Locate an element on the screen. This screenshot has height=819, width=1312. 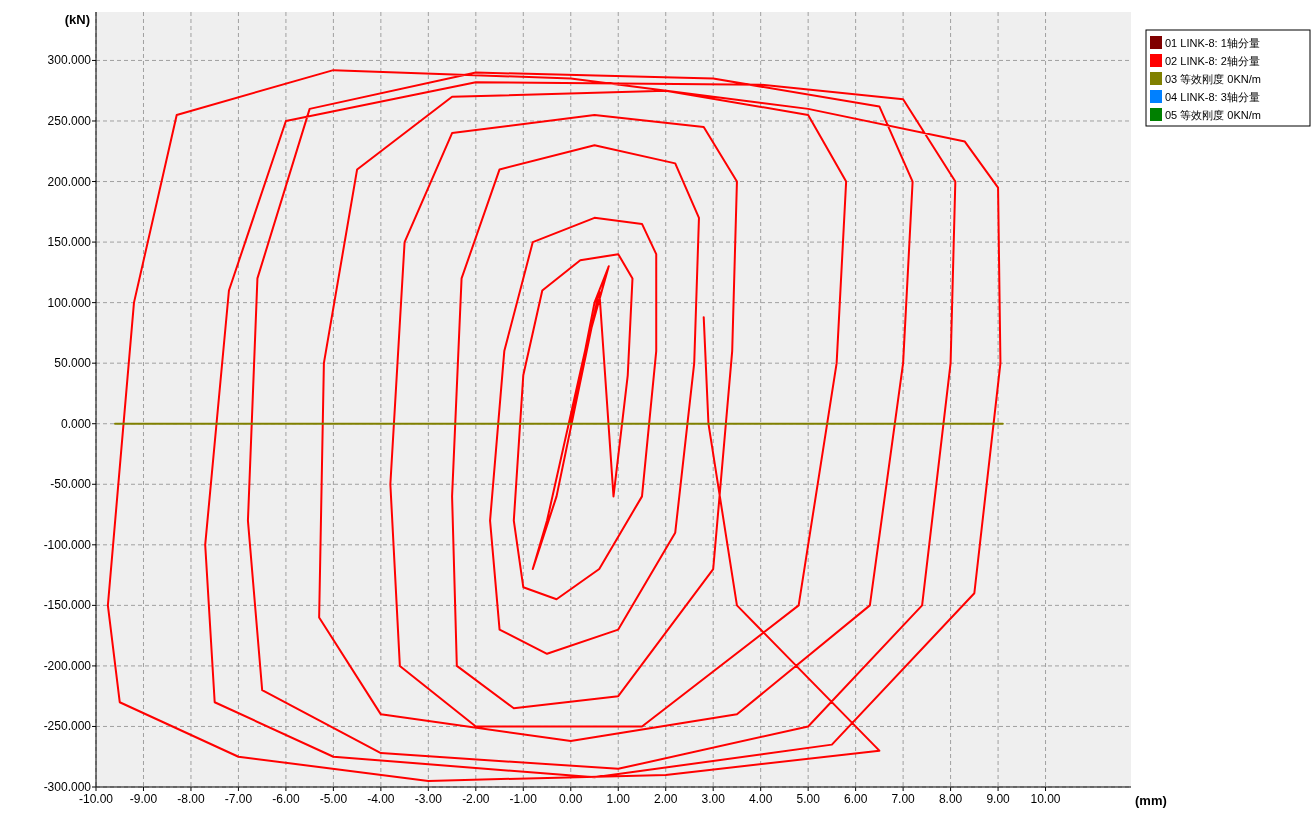
y-tick-label: 50.000 is located at coordinates (73, 363).